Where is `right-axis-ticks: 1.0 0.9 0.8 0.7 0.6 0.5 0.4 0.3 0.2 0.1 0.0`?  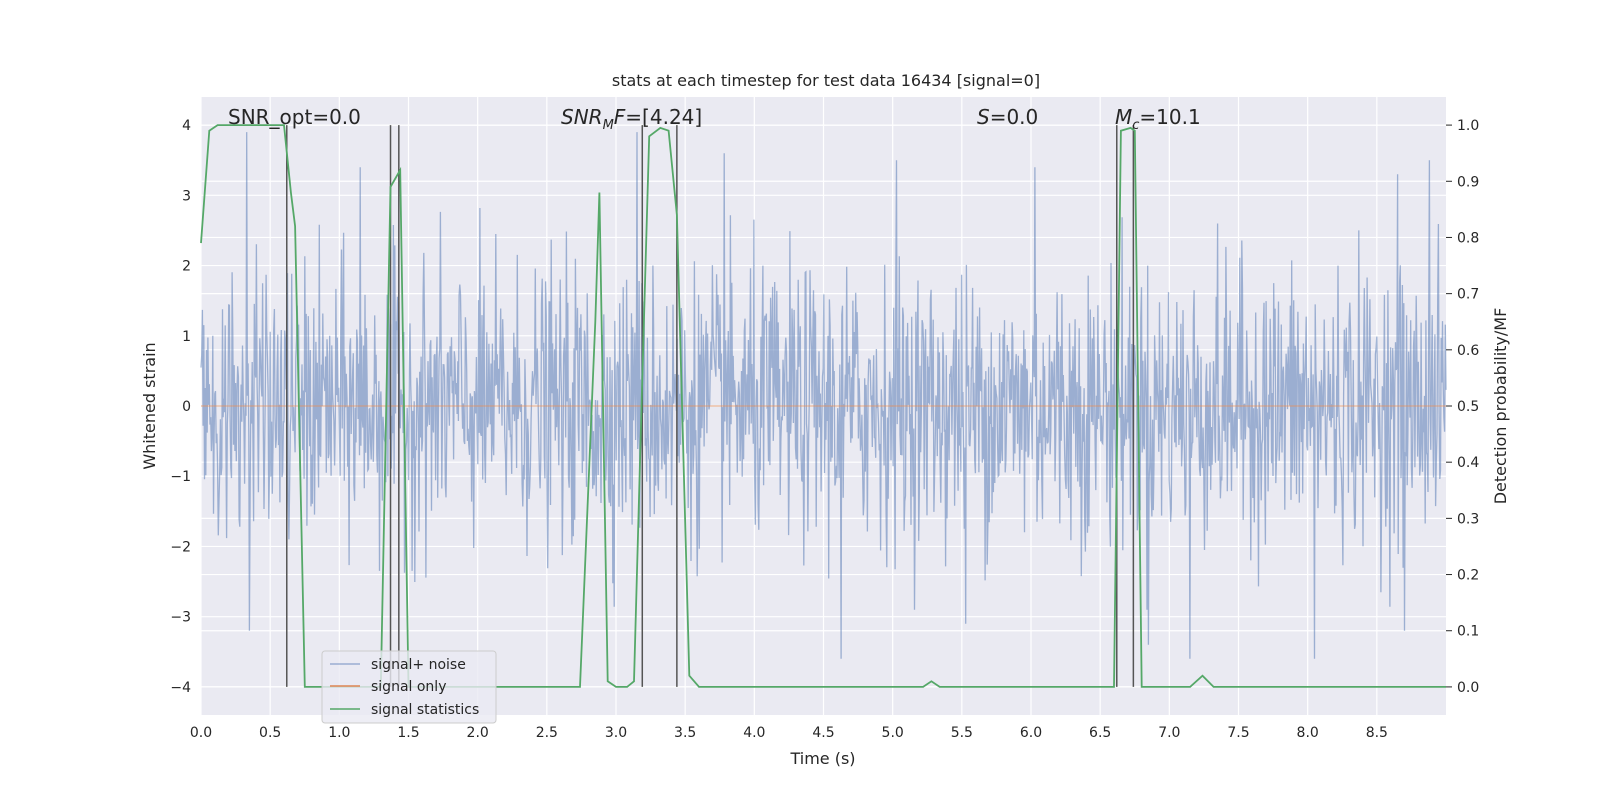
right-axis-ticks: 1.0 0.9 0.8 0.7 0.6 0.5 0.4 0.3 0.2 0.1 0.0 is located at coordinates (1462, 407).